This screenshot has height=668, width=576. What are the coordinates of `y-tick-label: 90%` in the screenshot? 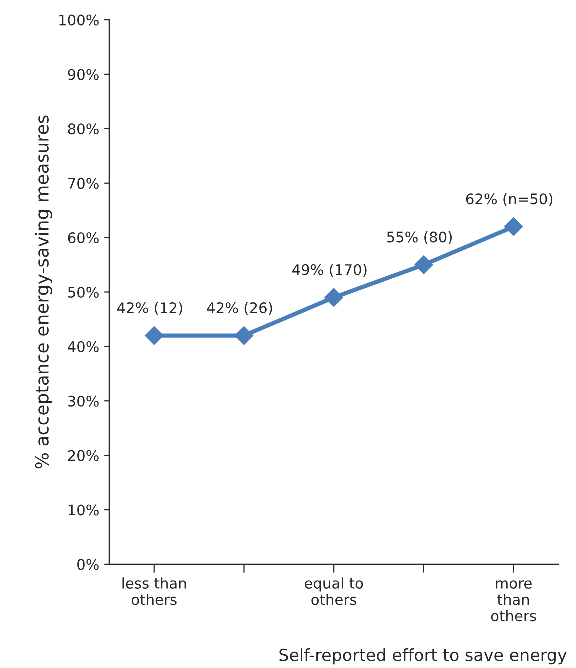 It's located at (83, 74).